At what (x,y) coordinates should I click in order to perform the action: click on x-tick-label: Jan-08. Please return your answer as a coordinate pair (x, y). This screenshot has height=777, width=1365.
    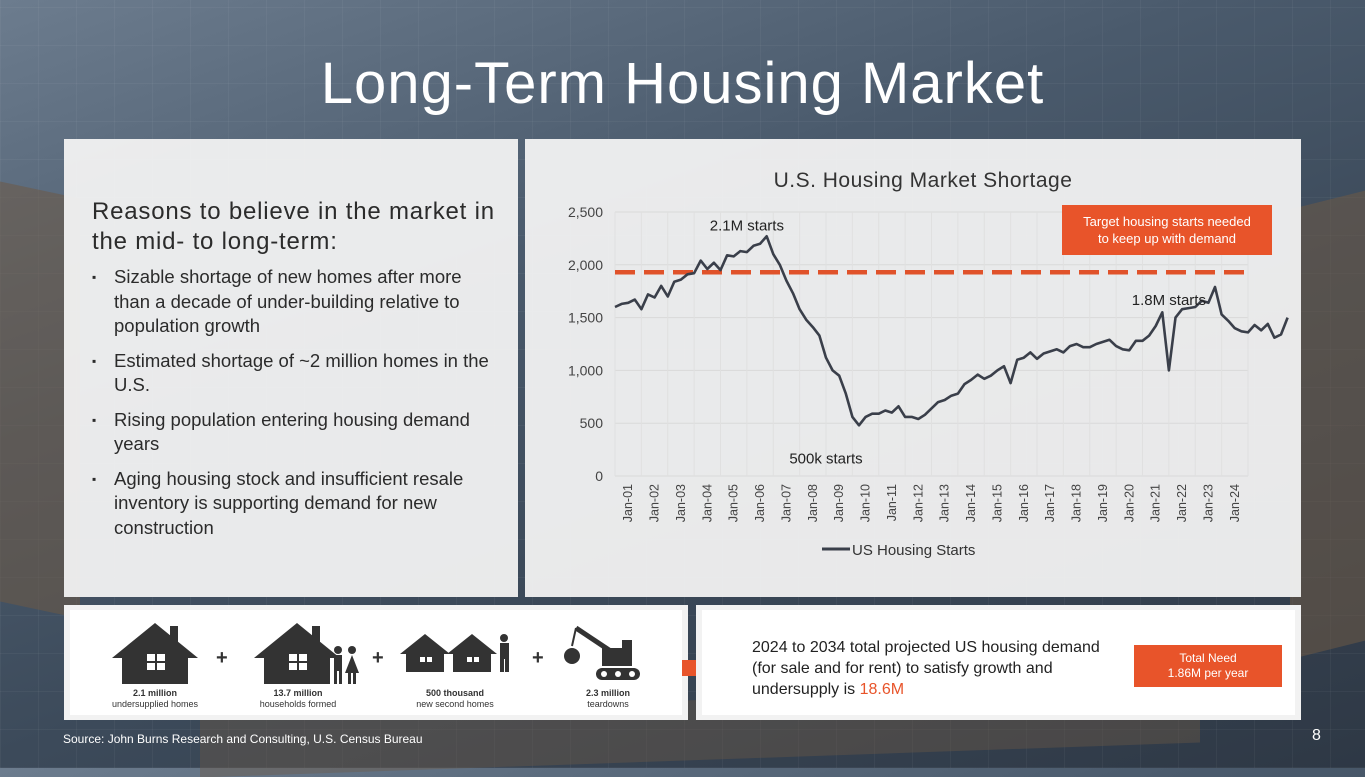
    Looking at the image, I should click on (813, 503).